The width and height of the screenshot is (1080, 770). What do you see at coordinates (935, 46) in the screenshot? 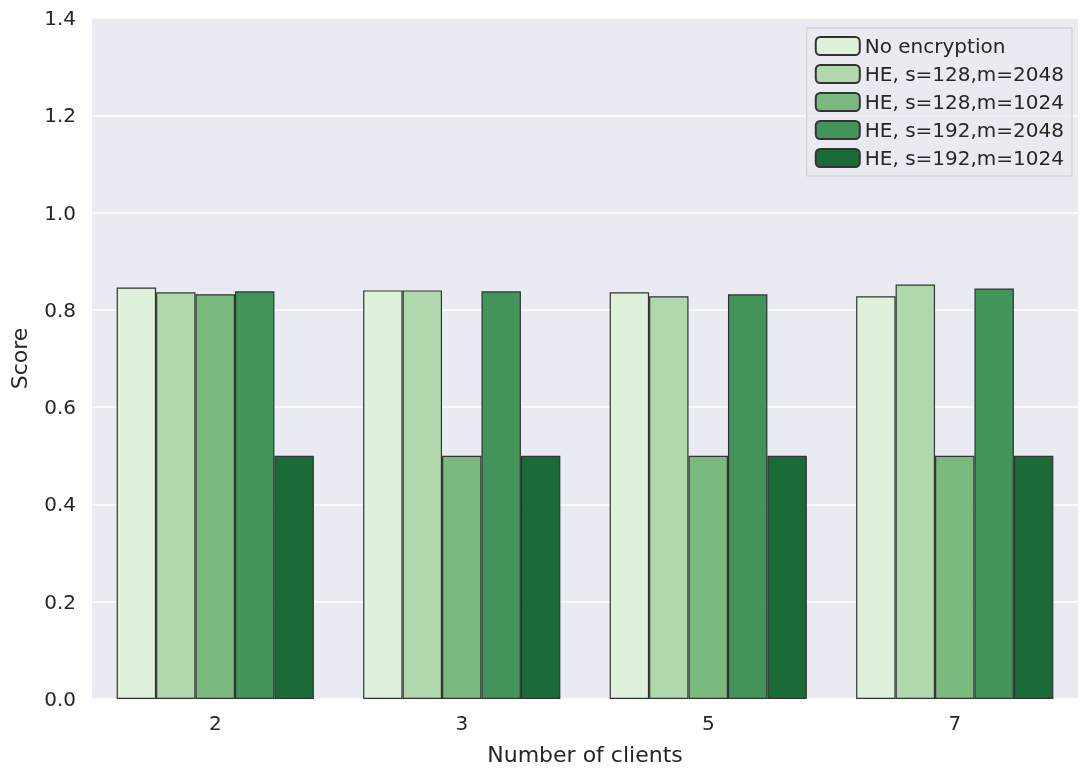
I see `legend-label: No encryption` at bounding box center [935, 46].